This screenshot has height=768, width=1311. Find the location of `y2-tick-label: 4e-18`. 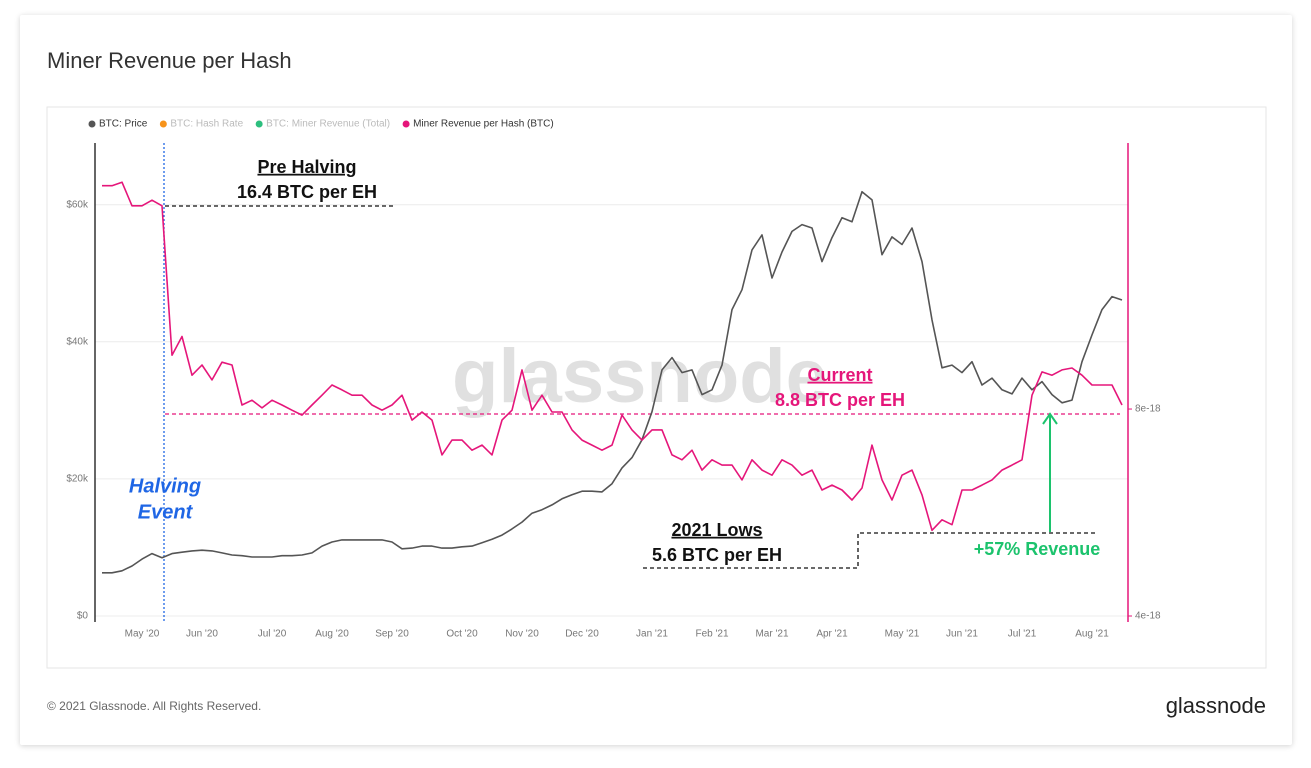

y2-tick-label: 4e-18 is located at coordinates (1148, 616).